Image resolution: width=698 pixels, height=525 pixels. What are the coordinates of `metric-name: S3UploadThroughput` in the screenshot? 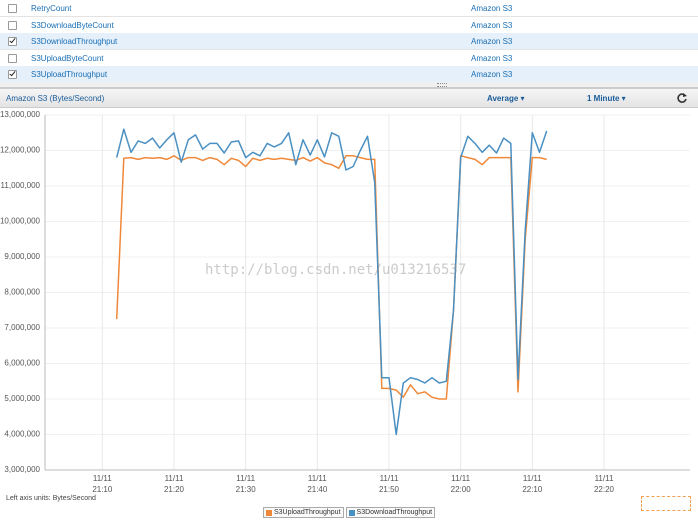 It's located at (69, 74).